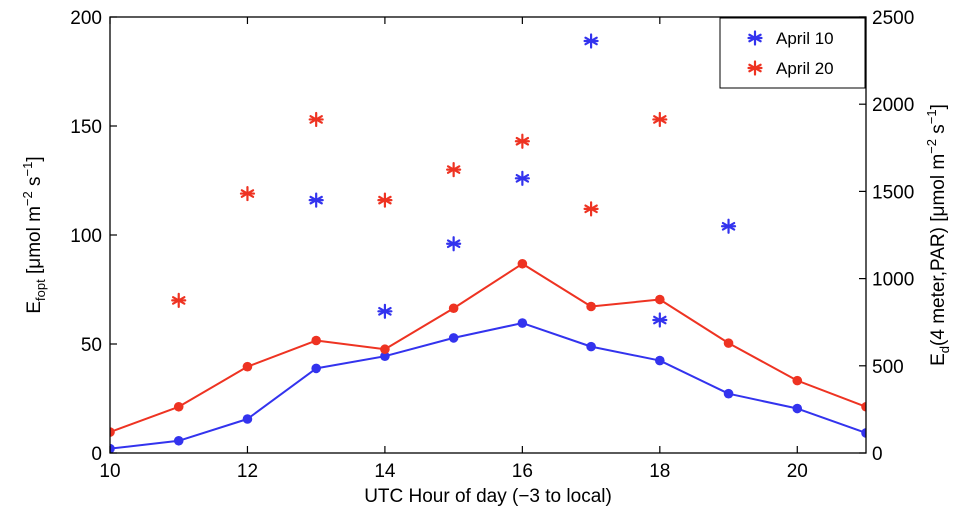  I want to click on y-left-tick-label: 200, so click(86, 18).